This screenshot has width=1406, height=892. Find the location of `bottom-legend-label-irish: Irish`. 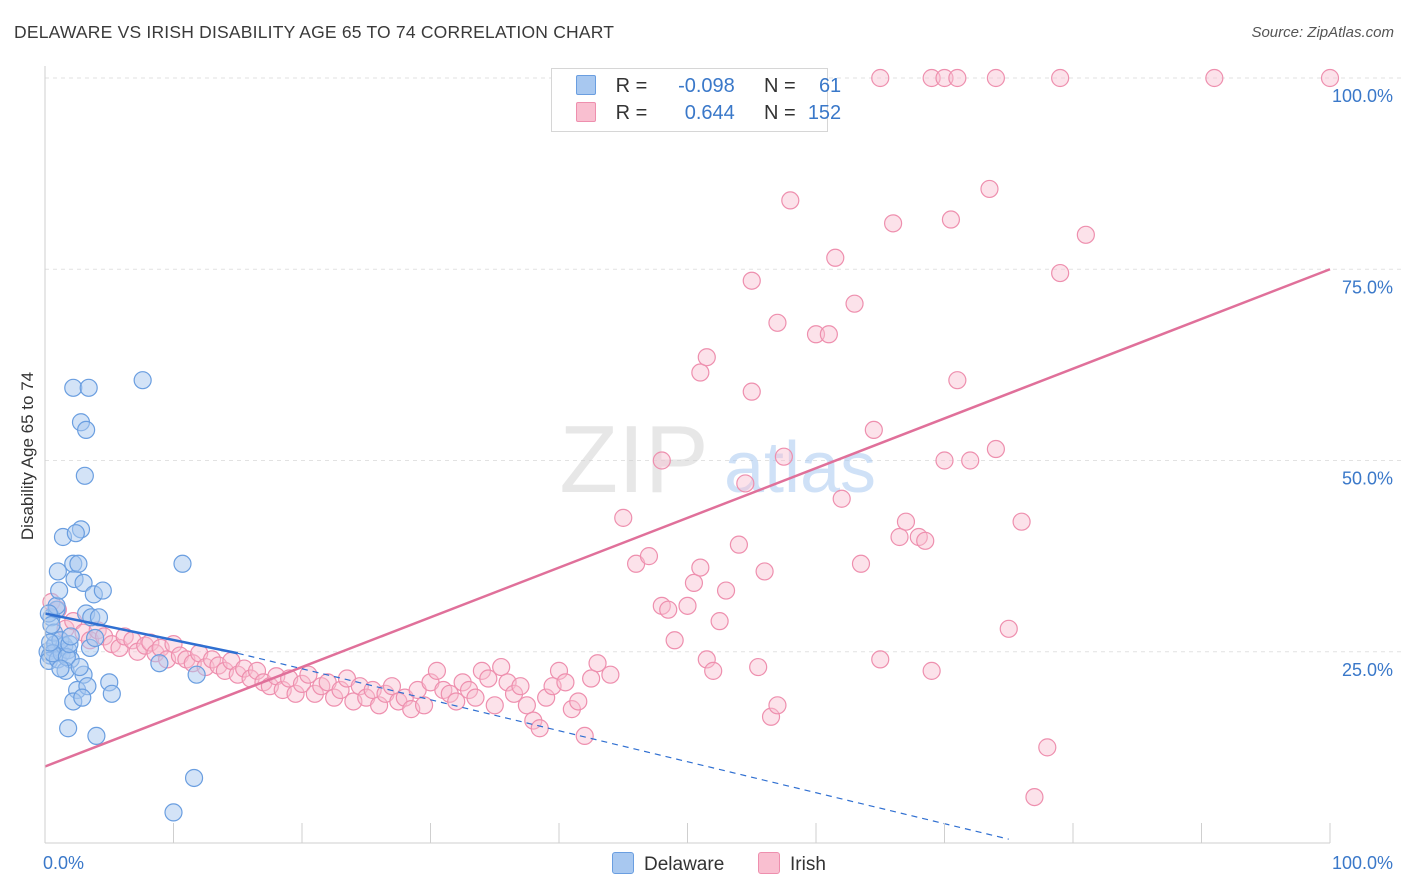

bottom-legend-label-irish: Irish is located at coordinates (808, 864).